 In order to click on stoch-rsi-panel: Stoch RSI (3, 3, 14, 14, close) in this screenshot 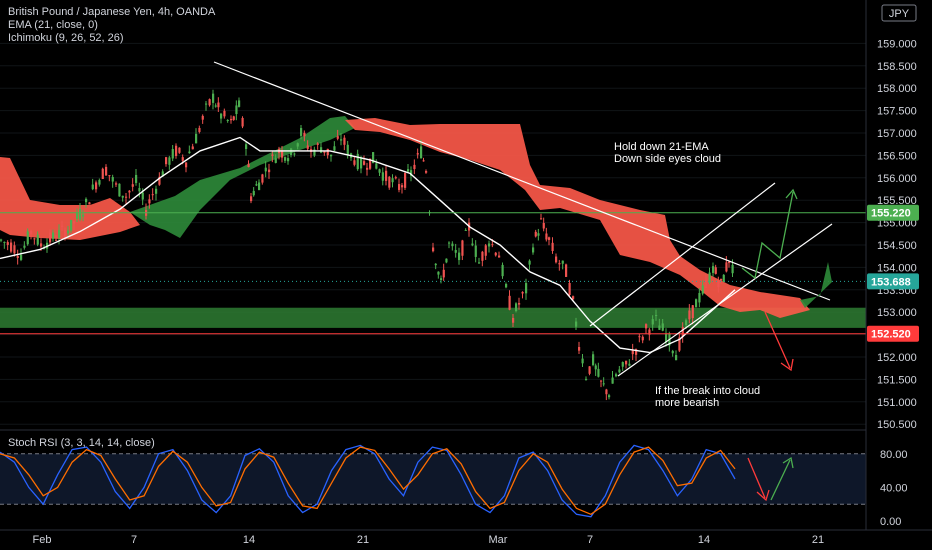, I will do `click(433, 477)`.